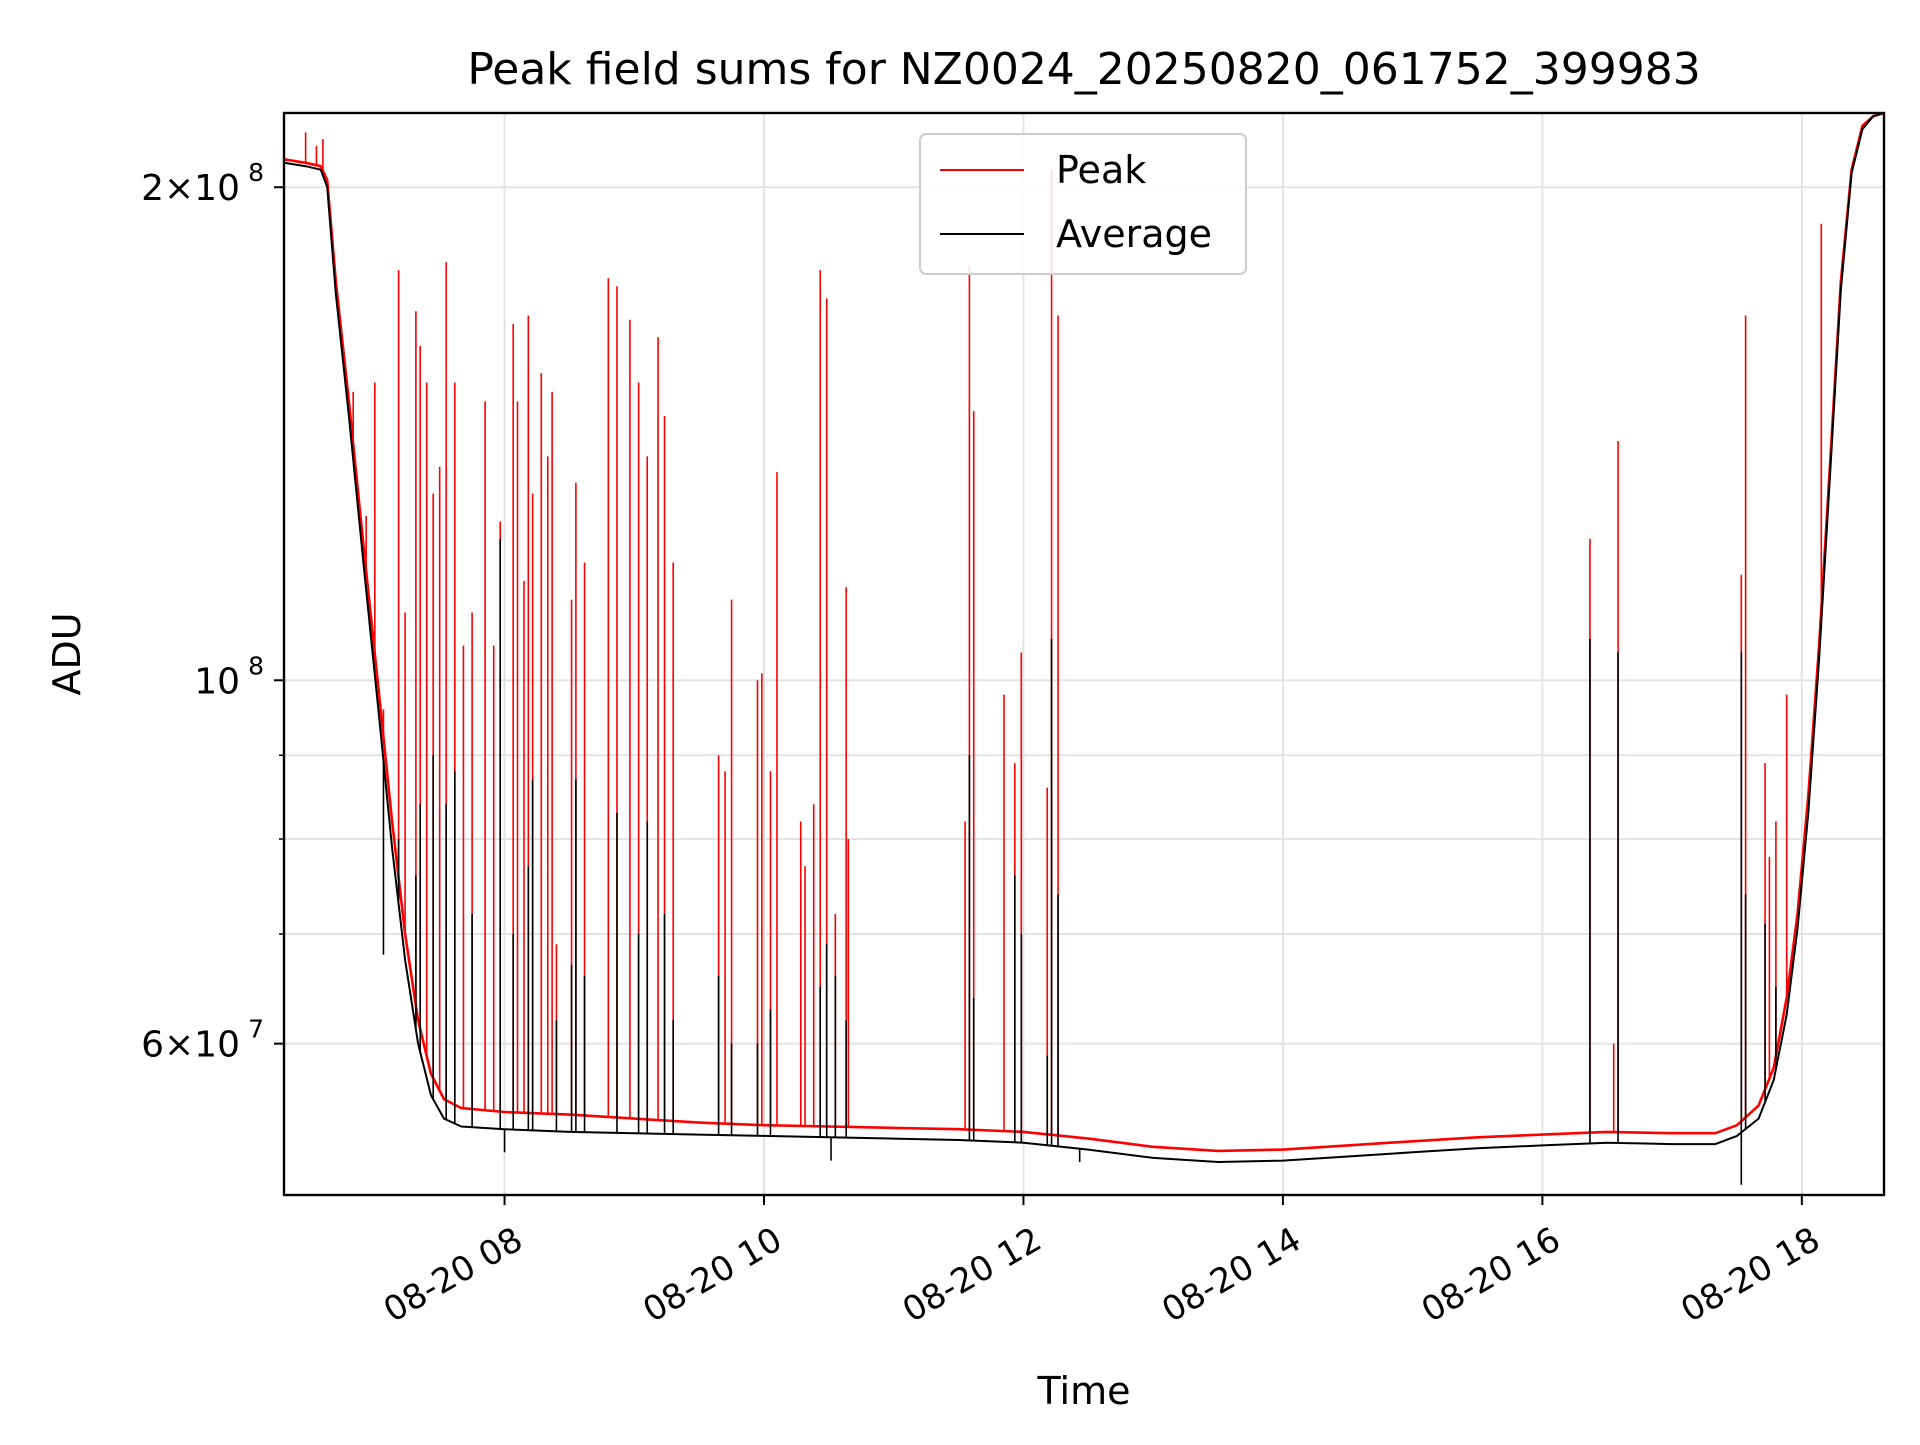 The height and width of the screenshot is (1445, 1920). Describe the element at coordinates (1084, 1391) in the screenshot. I see `x-axis-label: Time` at that location.